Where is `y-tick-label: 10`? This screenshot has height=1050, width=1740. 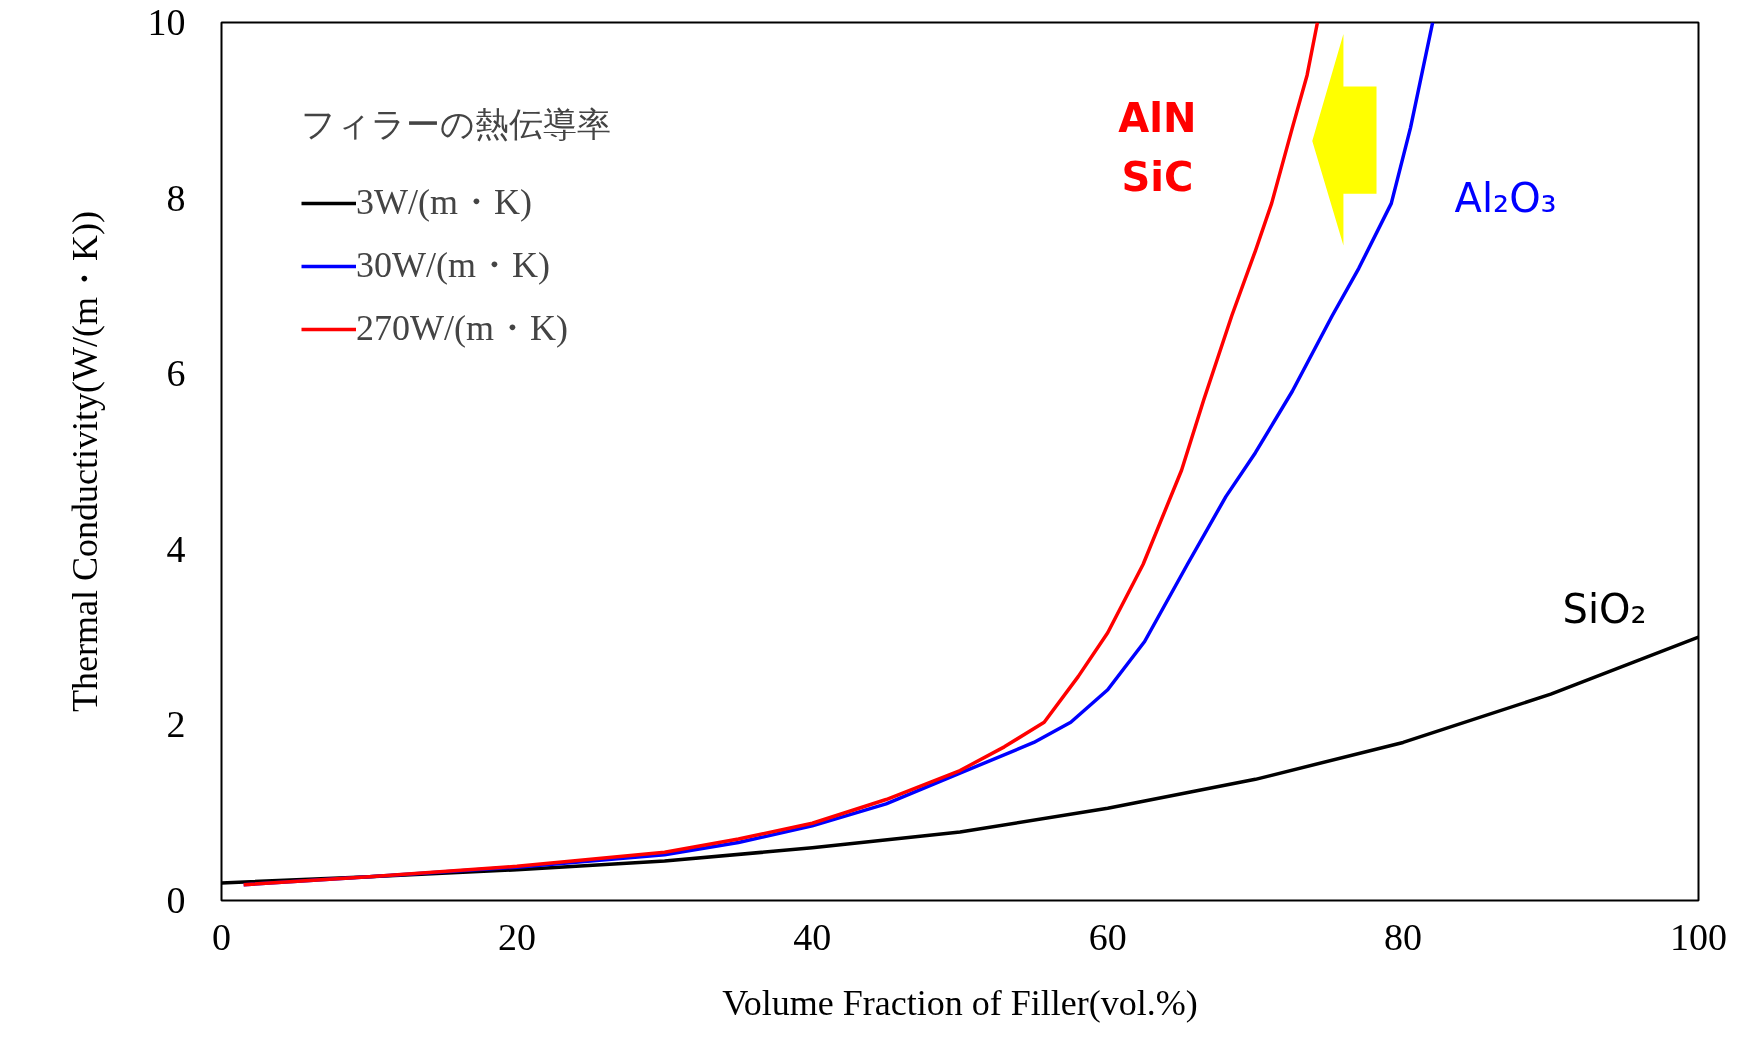 y-tick-label: 10 is located at coordinates (166, 22).